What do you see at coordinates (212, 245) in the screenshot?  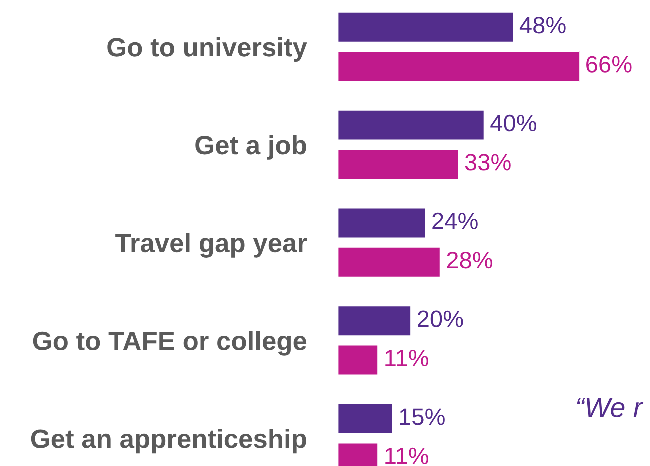 I see `y-tick-label: Travel gap year` at bounding box center [212, 245].